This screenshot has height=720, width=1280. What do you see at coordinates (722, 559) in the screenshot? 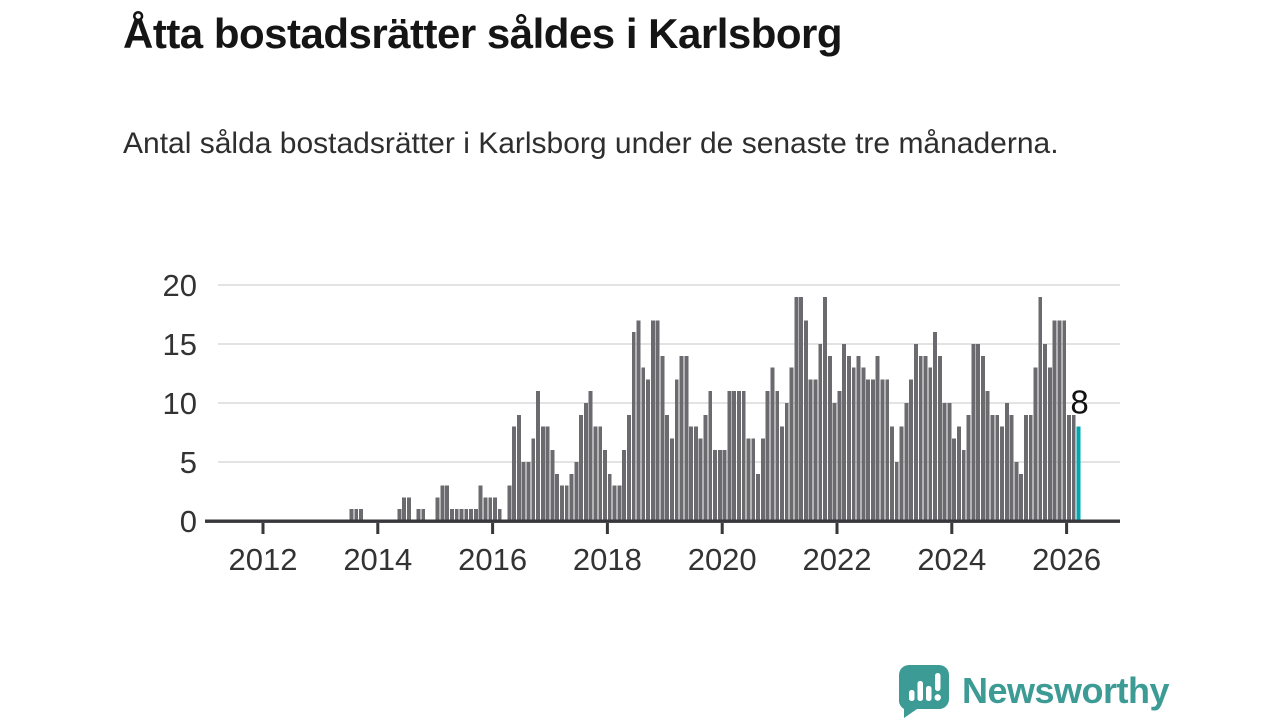
I see `x-tick-label: 2020` at bounding box center [722, 559].